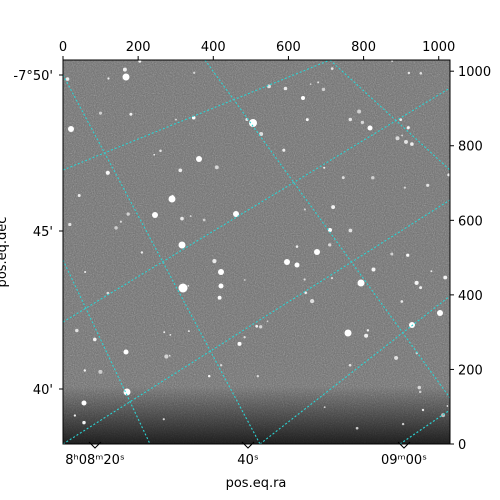 This screenshot has height=500, width=500. What do you see at coordinates (462, 445) in the screenshot?
I see `right-tick-label: 0` at bounding box center [462, 445].